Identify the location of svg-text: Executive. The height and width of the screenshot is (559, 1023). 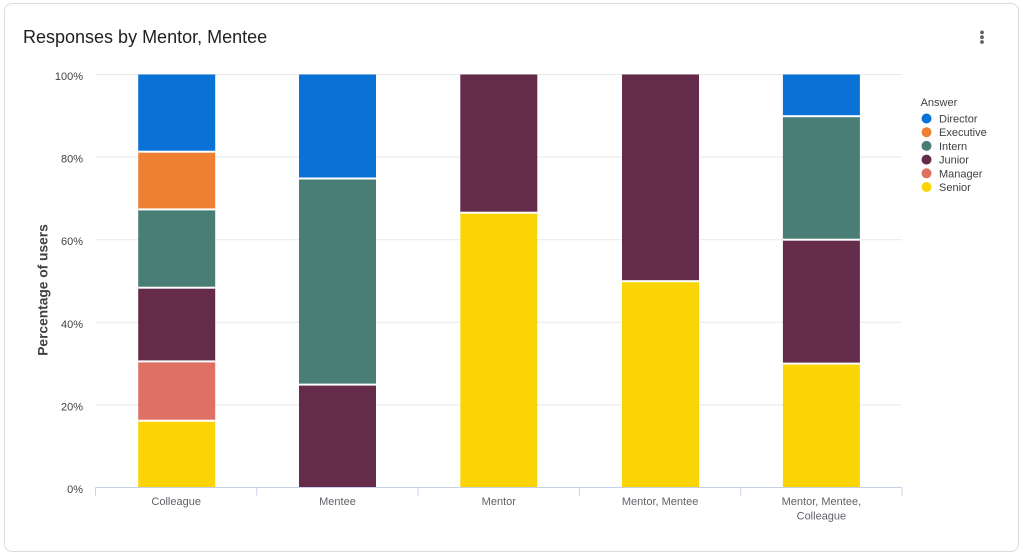
(963, 133).